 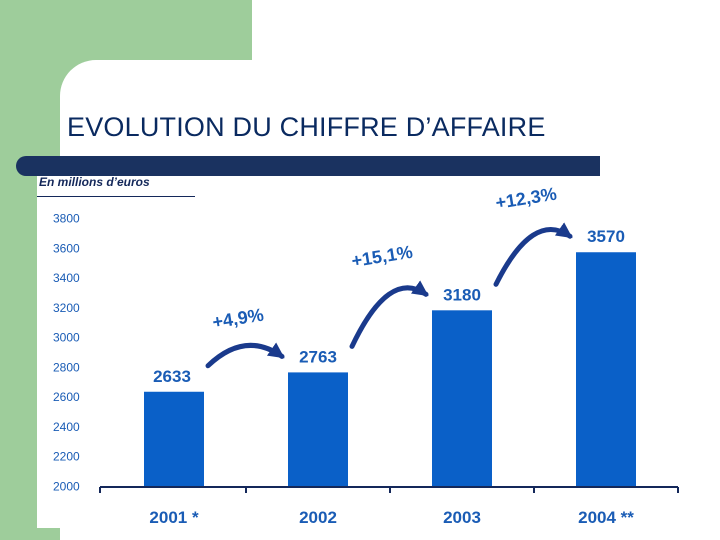 What do you see at coordinates (238, 319) in the screenshot?
I see `growth-label: +4,9%` at bounding box center [238, 319].